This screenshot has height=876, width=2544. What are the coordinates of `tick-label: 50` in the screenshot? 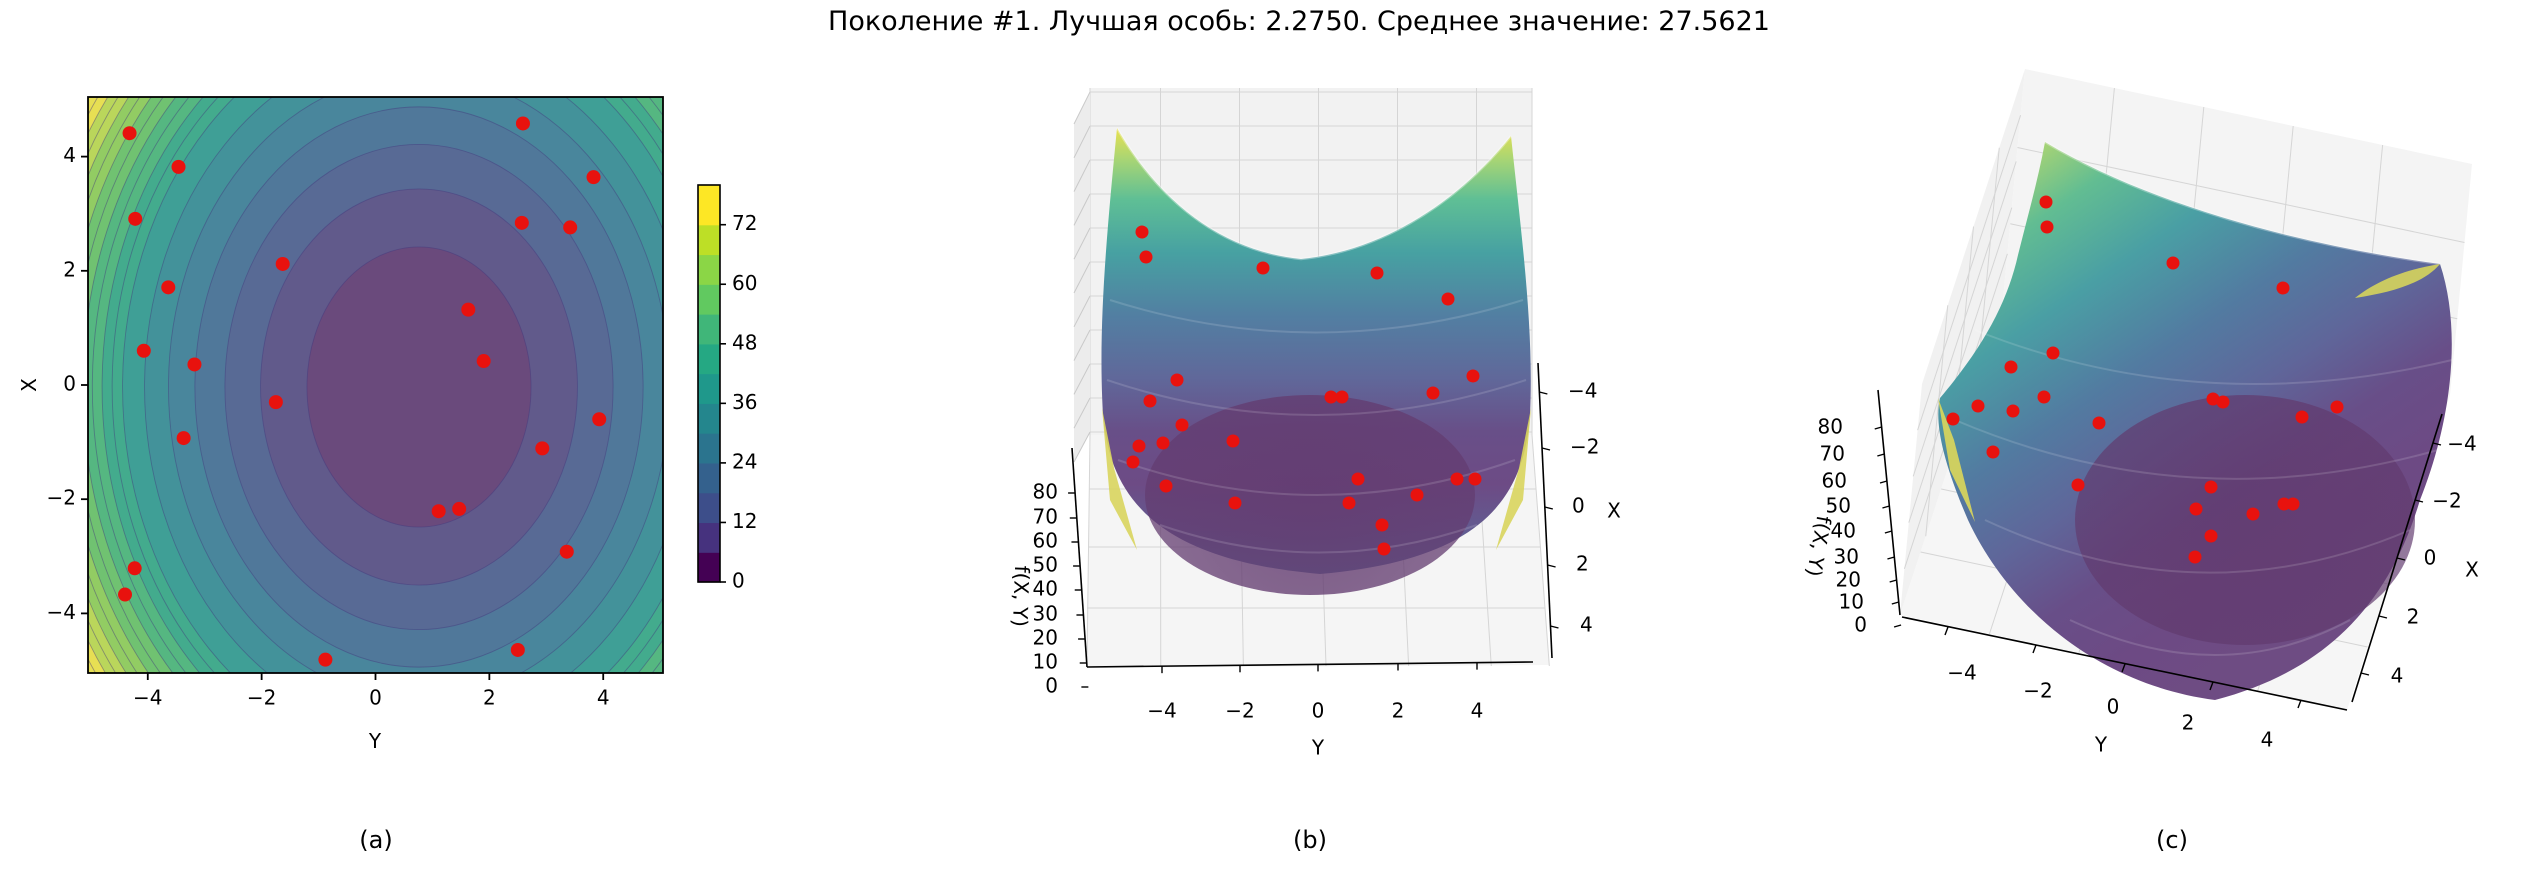 It's located at (1838, 506).